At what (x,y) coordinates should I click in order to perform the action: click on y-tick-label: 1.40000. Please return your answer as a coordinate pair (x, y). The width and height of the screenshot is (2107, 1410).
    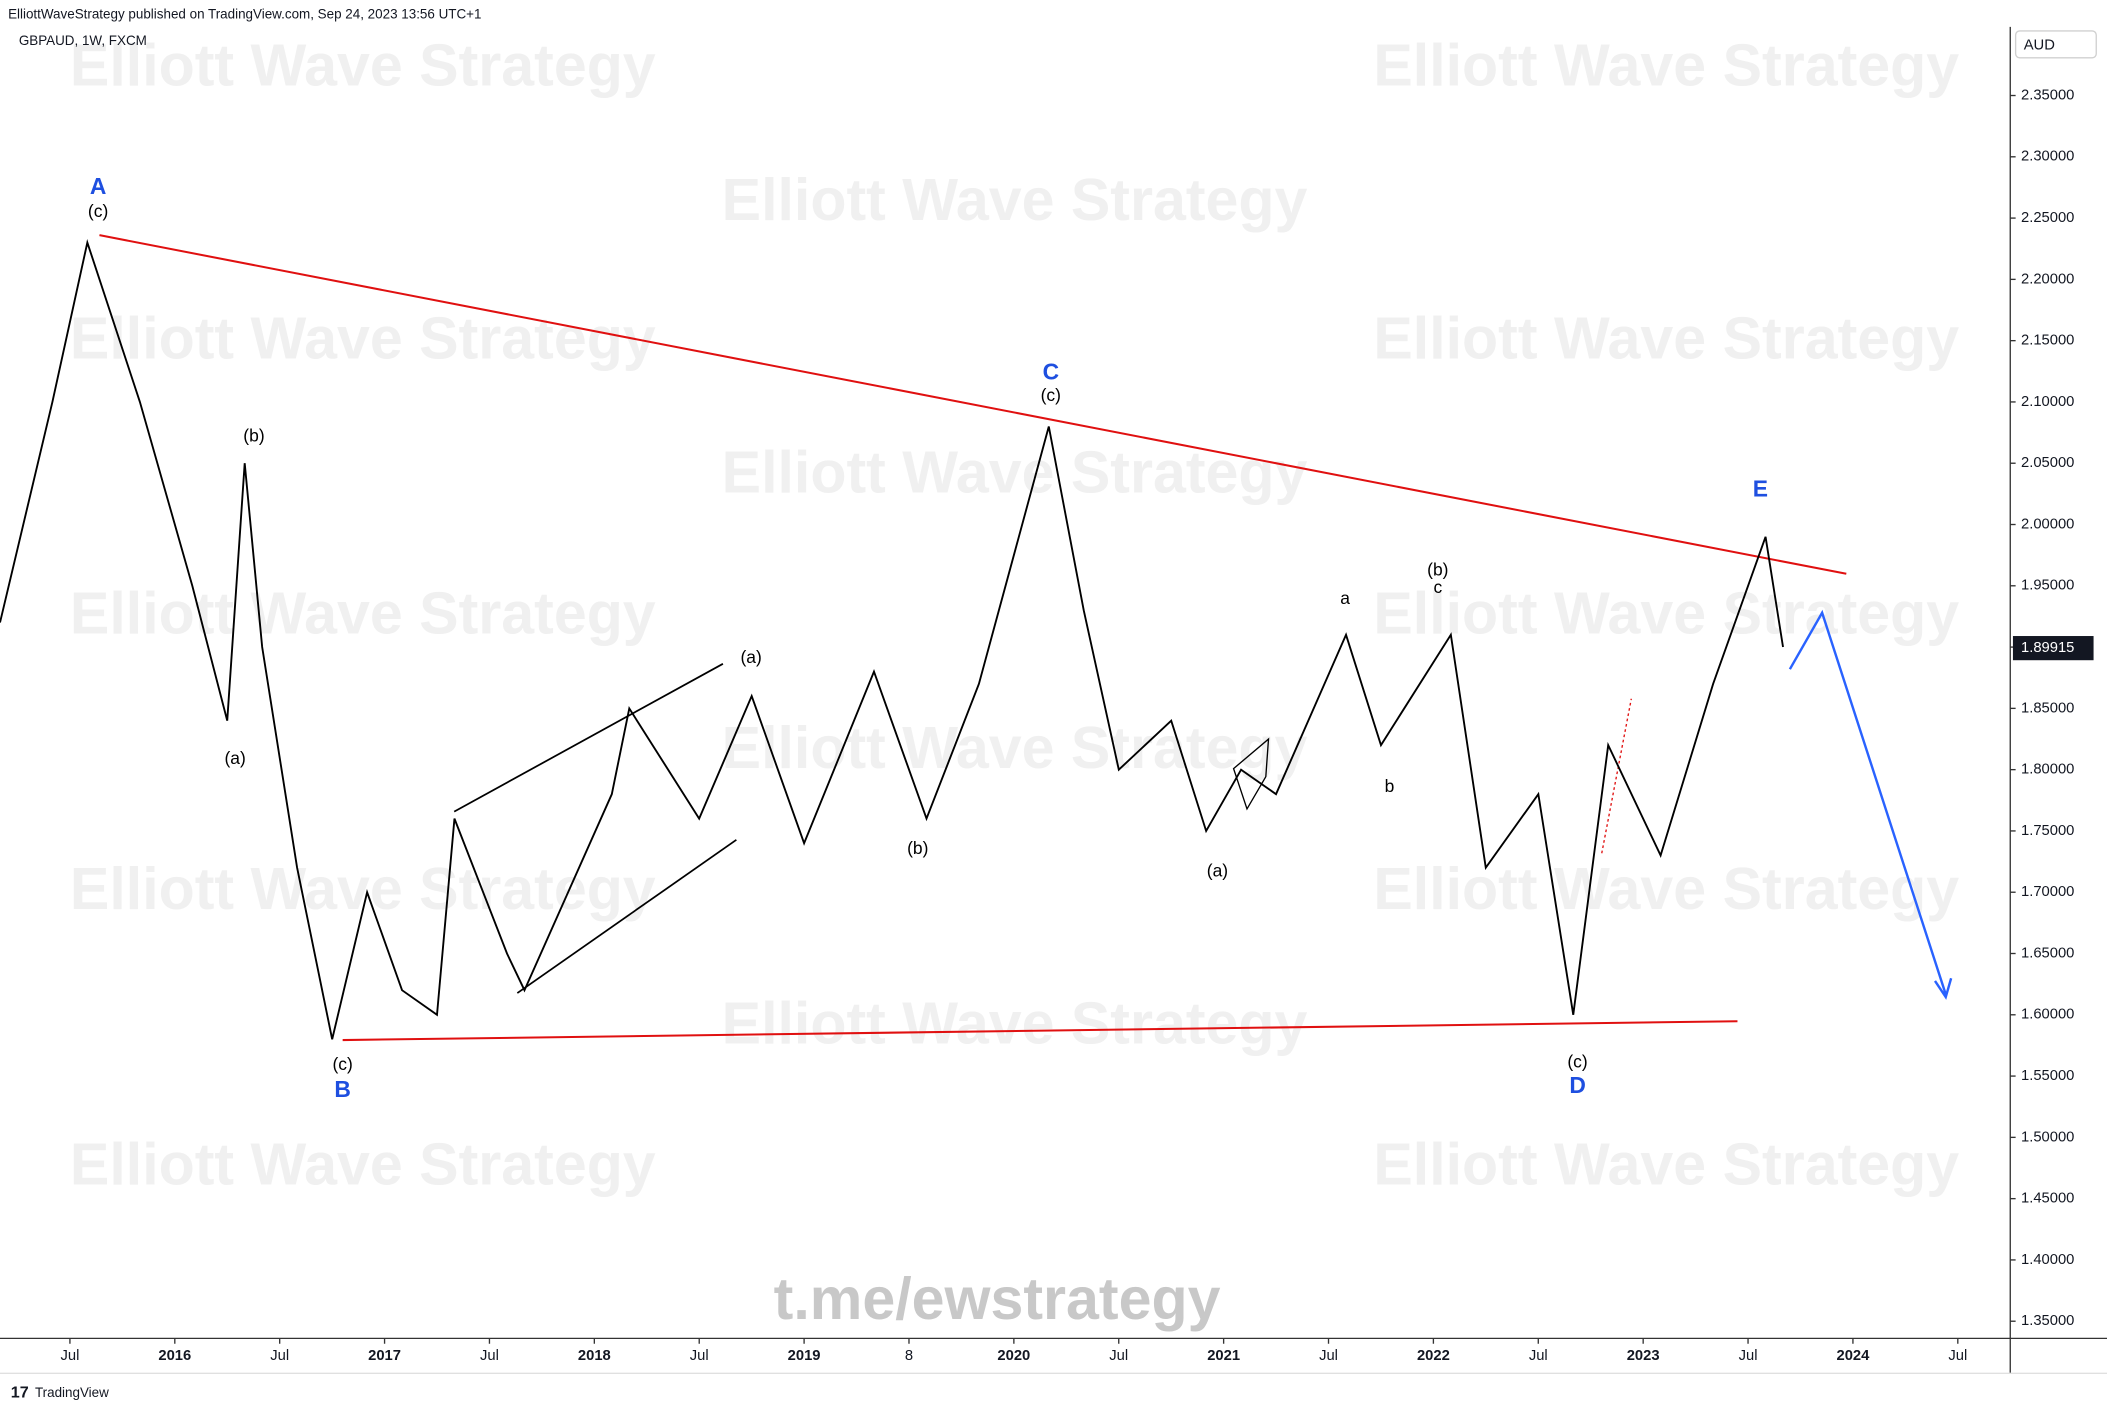
    Looking at the image, I should click on (2047, 1260).